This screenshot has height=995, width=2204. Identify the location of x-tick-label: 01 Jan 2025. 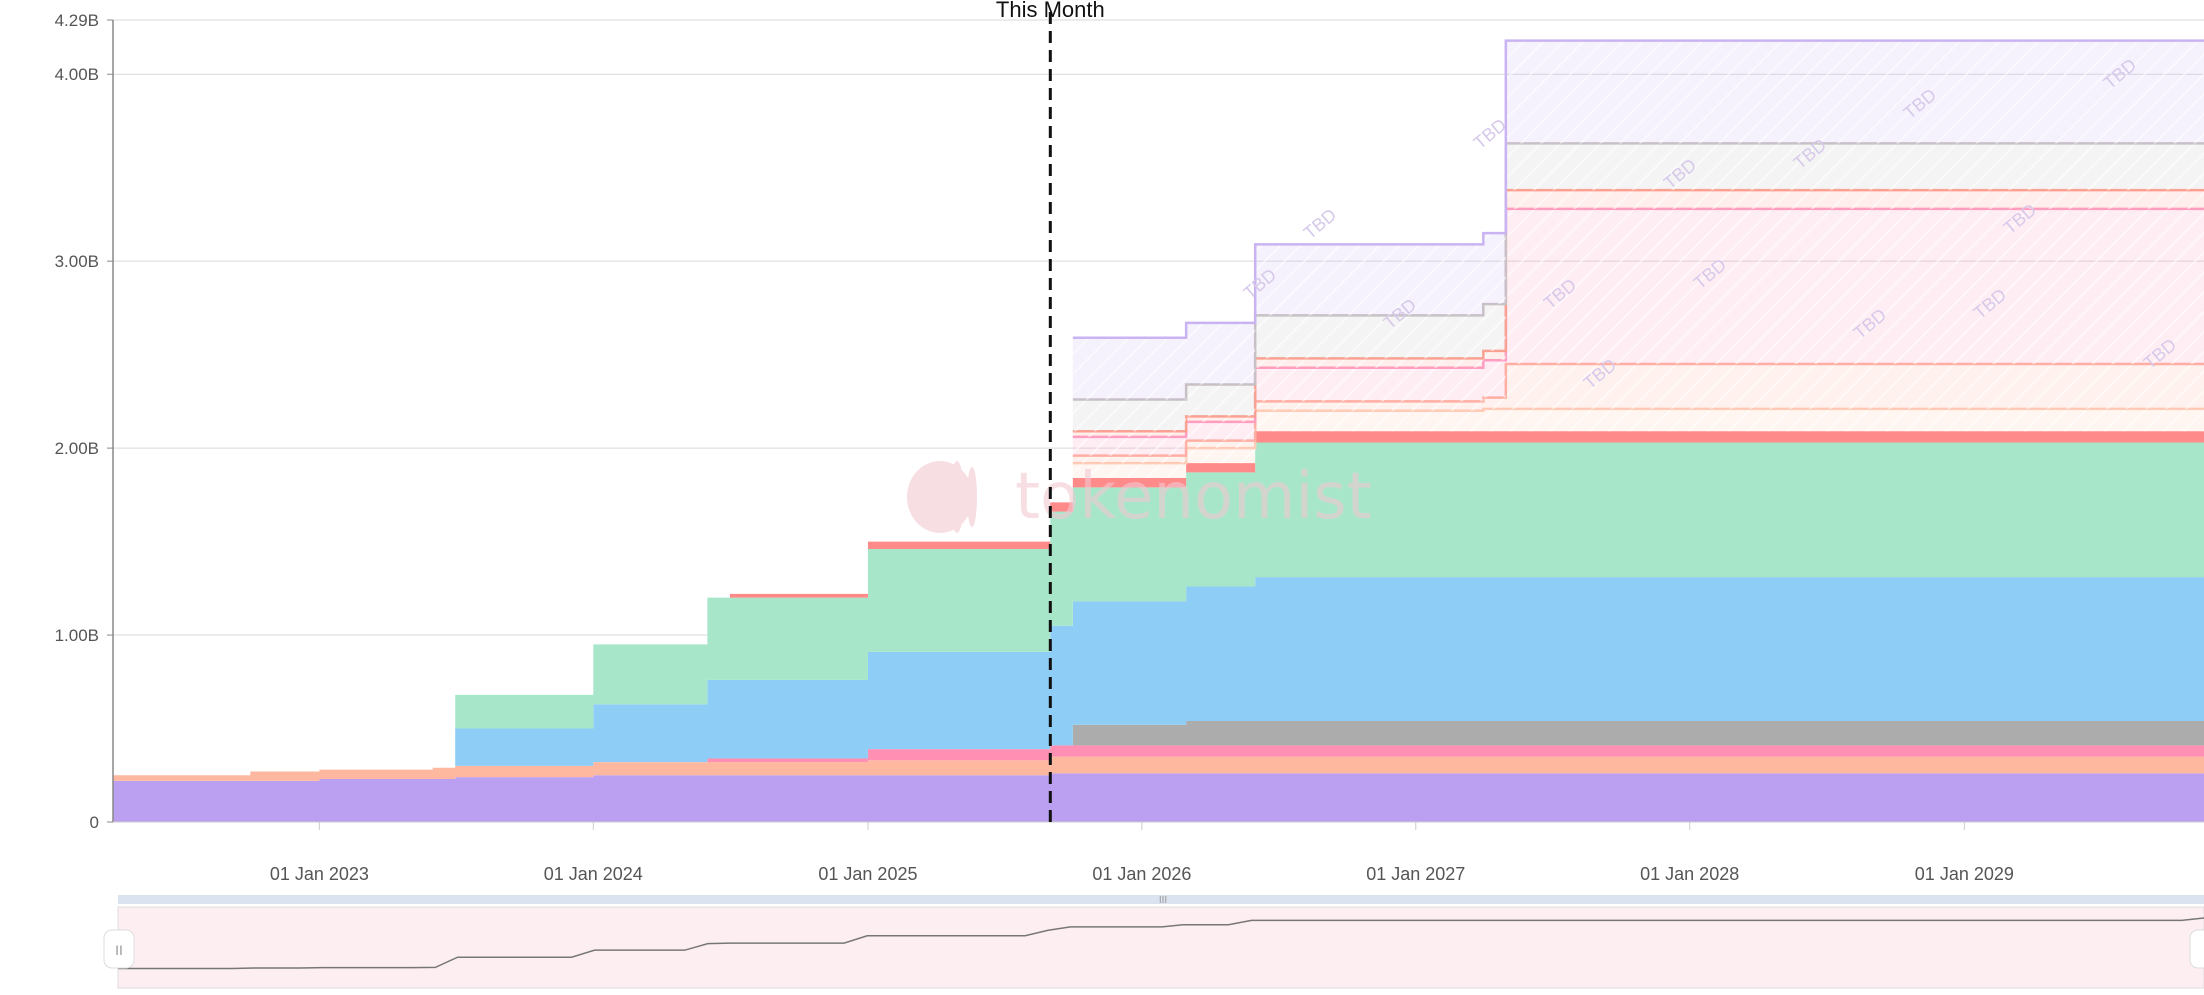
(867, 874).